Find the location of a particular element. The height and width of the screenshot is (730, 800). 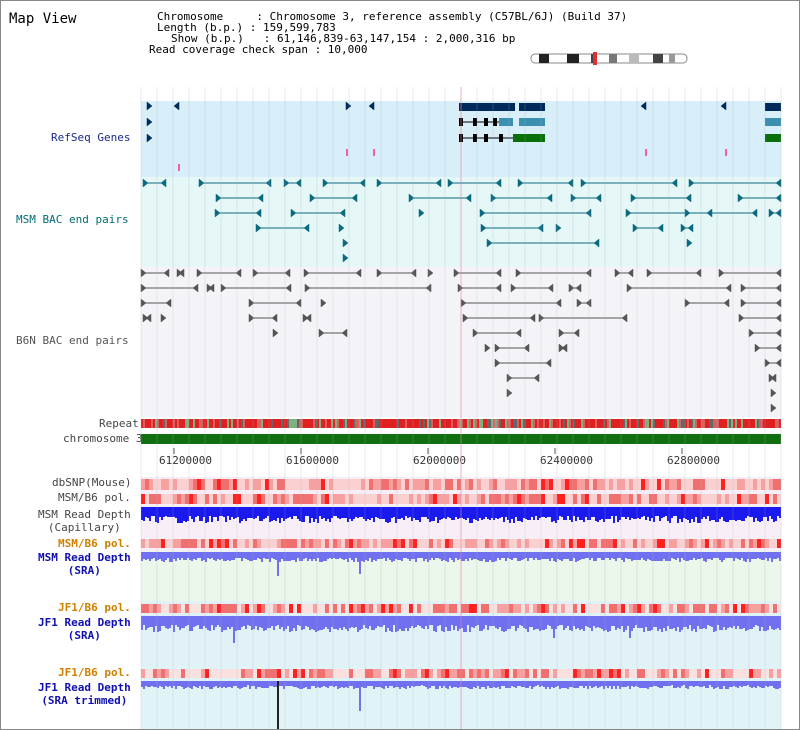

track-label-msm-read-depth-sra: MSM Read Depth (SRA) is located at coordinates (84, 564).